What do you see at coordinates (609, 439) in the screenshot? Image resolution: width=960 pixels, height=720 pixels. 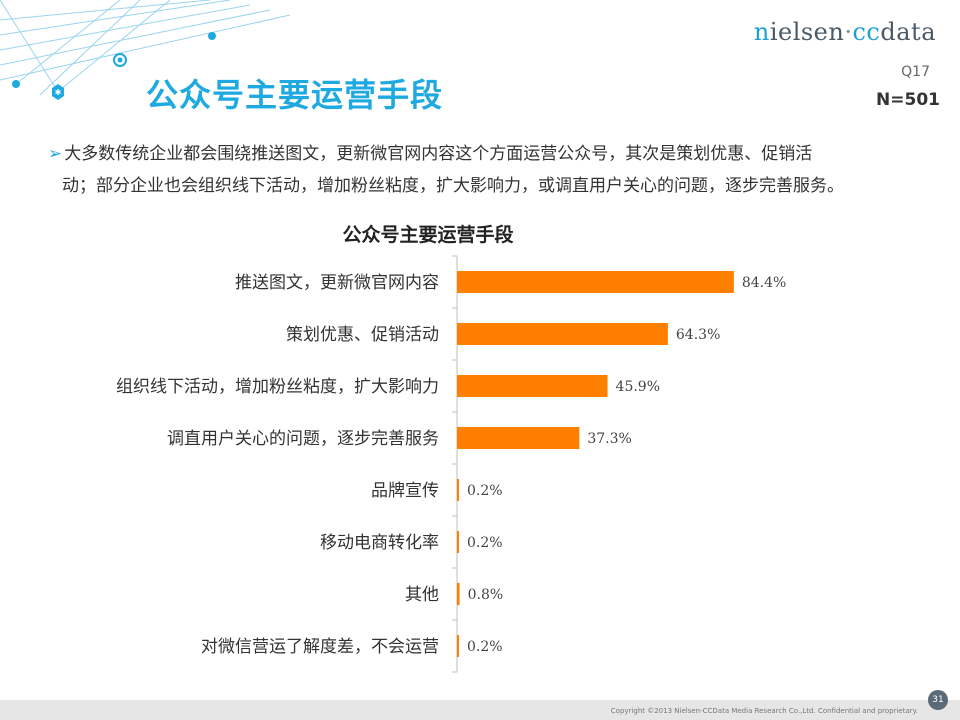 I see `data-label: 37.3%` at bounding box center [609, 439].